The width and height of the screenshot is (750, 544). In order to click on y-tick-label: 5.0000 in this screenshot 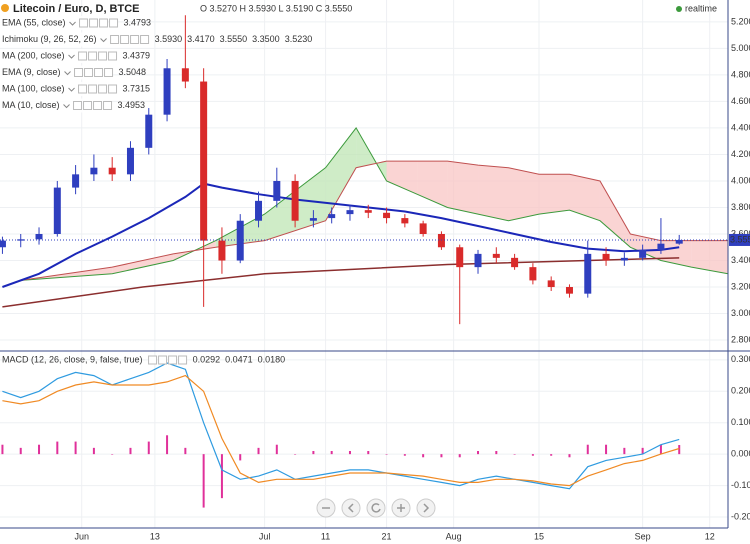, I will do `click(740, 48)`.